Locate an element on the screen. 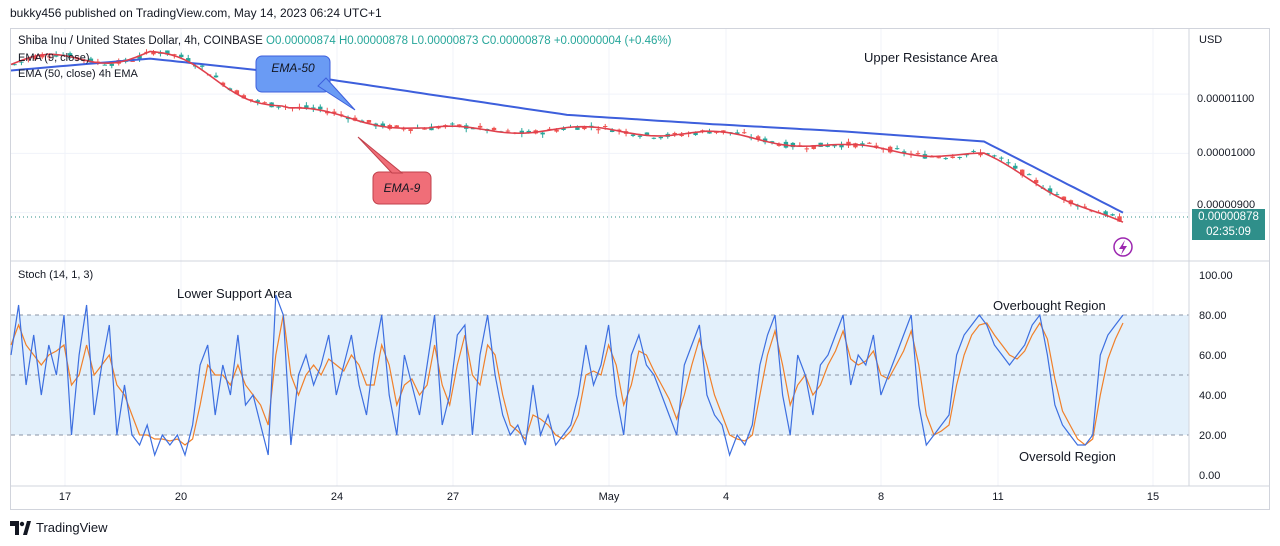 The width and height of the screenshot is (1280, 546). price-tick: 0.00000900 is located at coordinates (1226, 205).